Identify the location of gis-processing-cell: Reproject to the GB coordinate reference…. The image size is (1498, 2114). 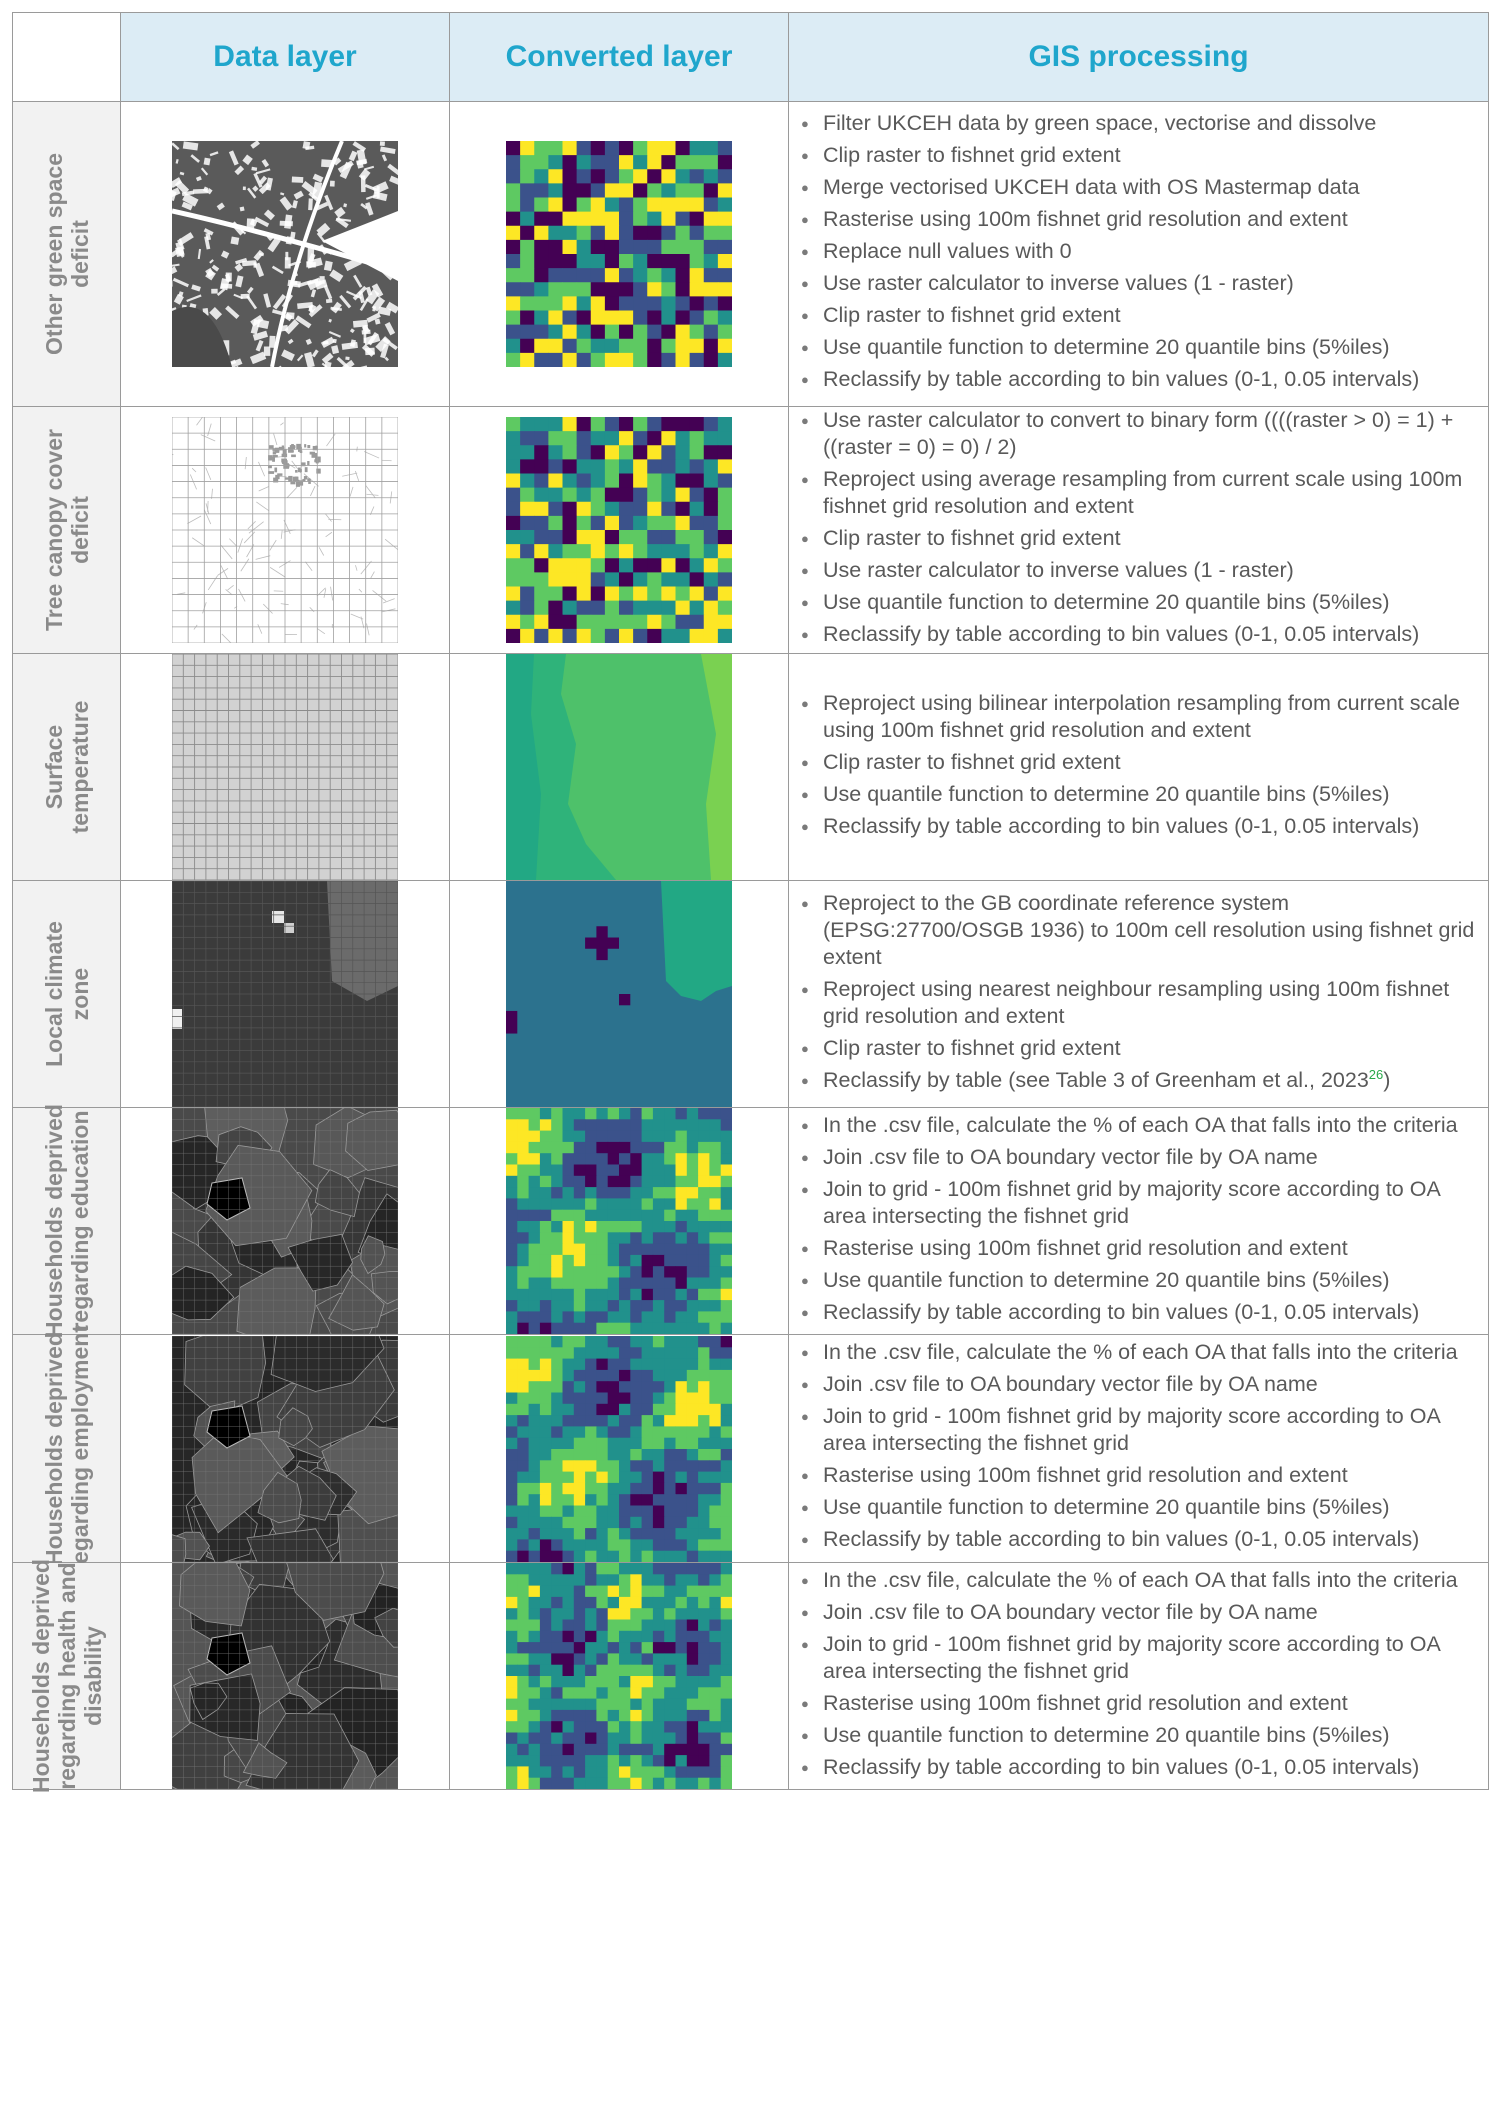
(1138, 994).